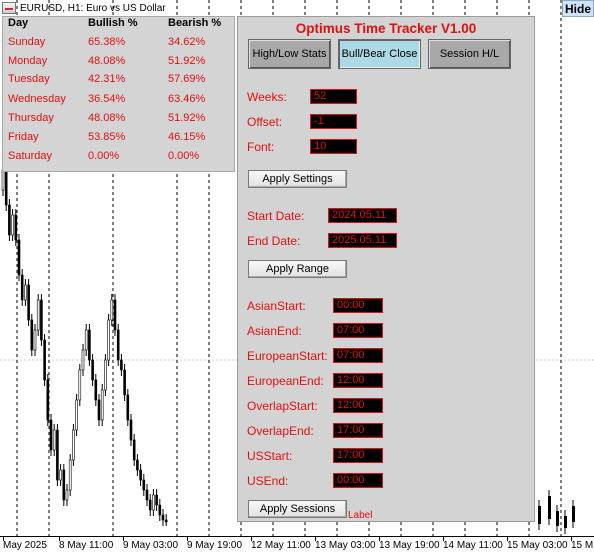 The height and width of the screenshot is (554, 594). Describe the element at coordinates (469, 54) in the screenshot. I see `tab-session-hl: Session H/L` at that location.